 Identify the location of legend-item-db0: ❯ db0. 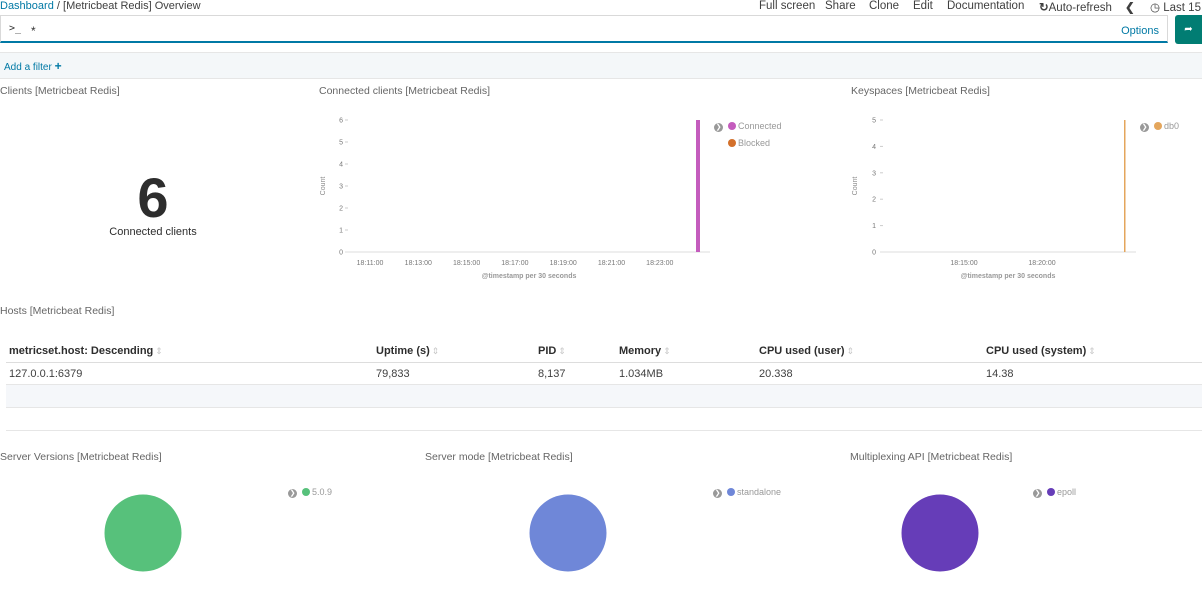
(1159, 126).